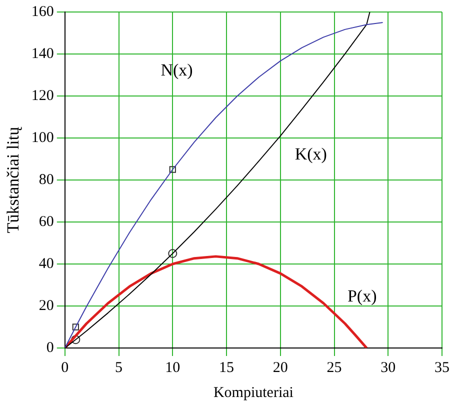  What do you see at coordinates (42, 54) in the screenshot?
I see `y-tick-label: 140` at bounding box center [42, 54].